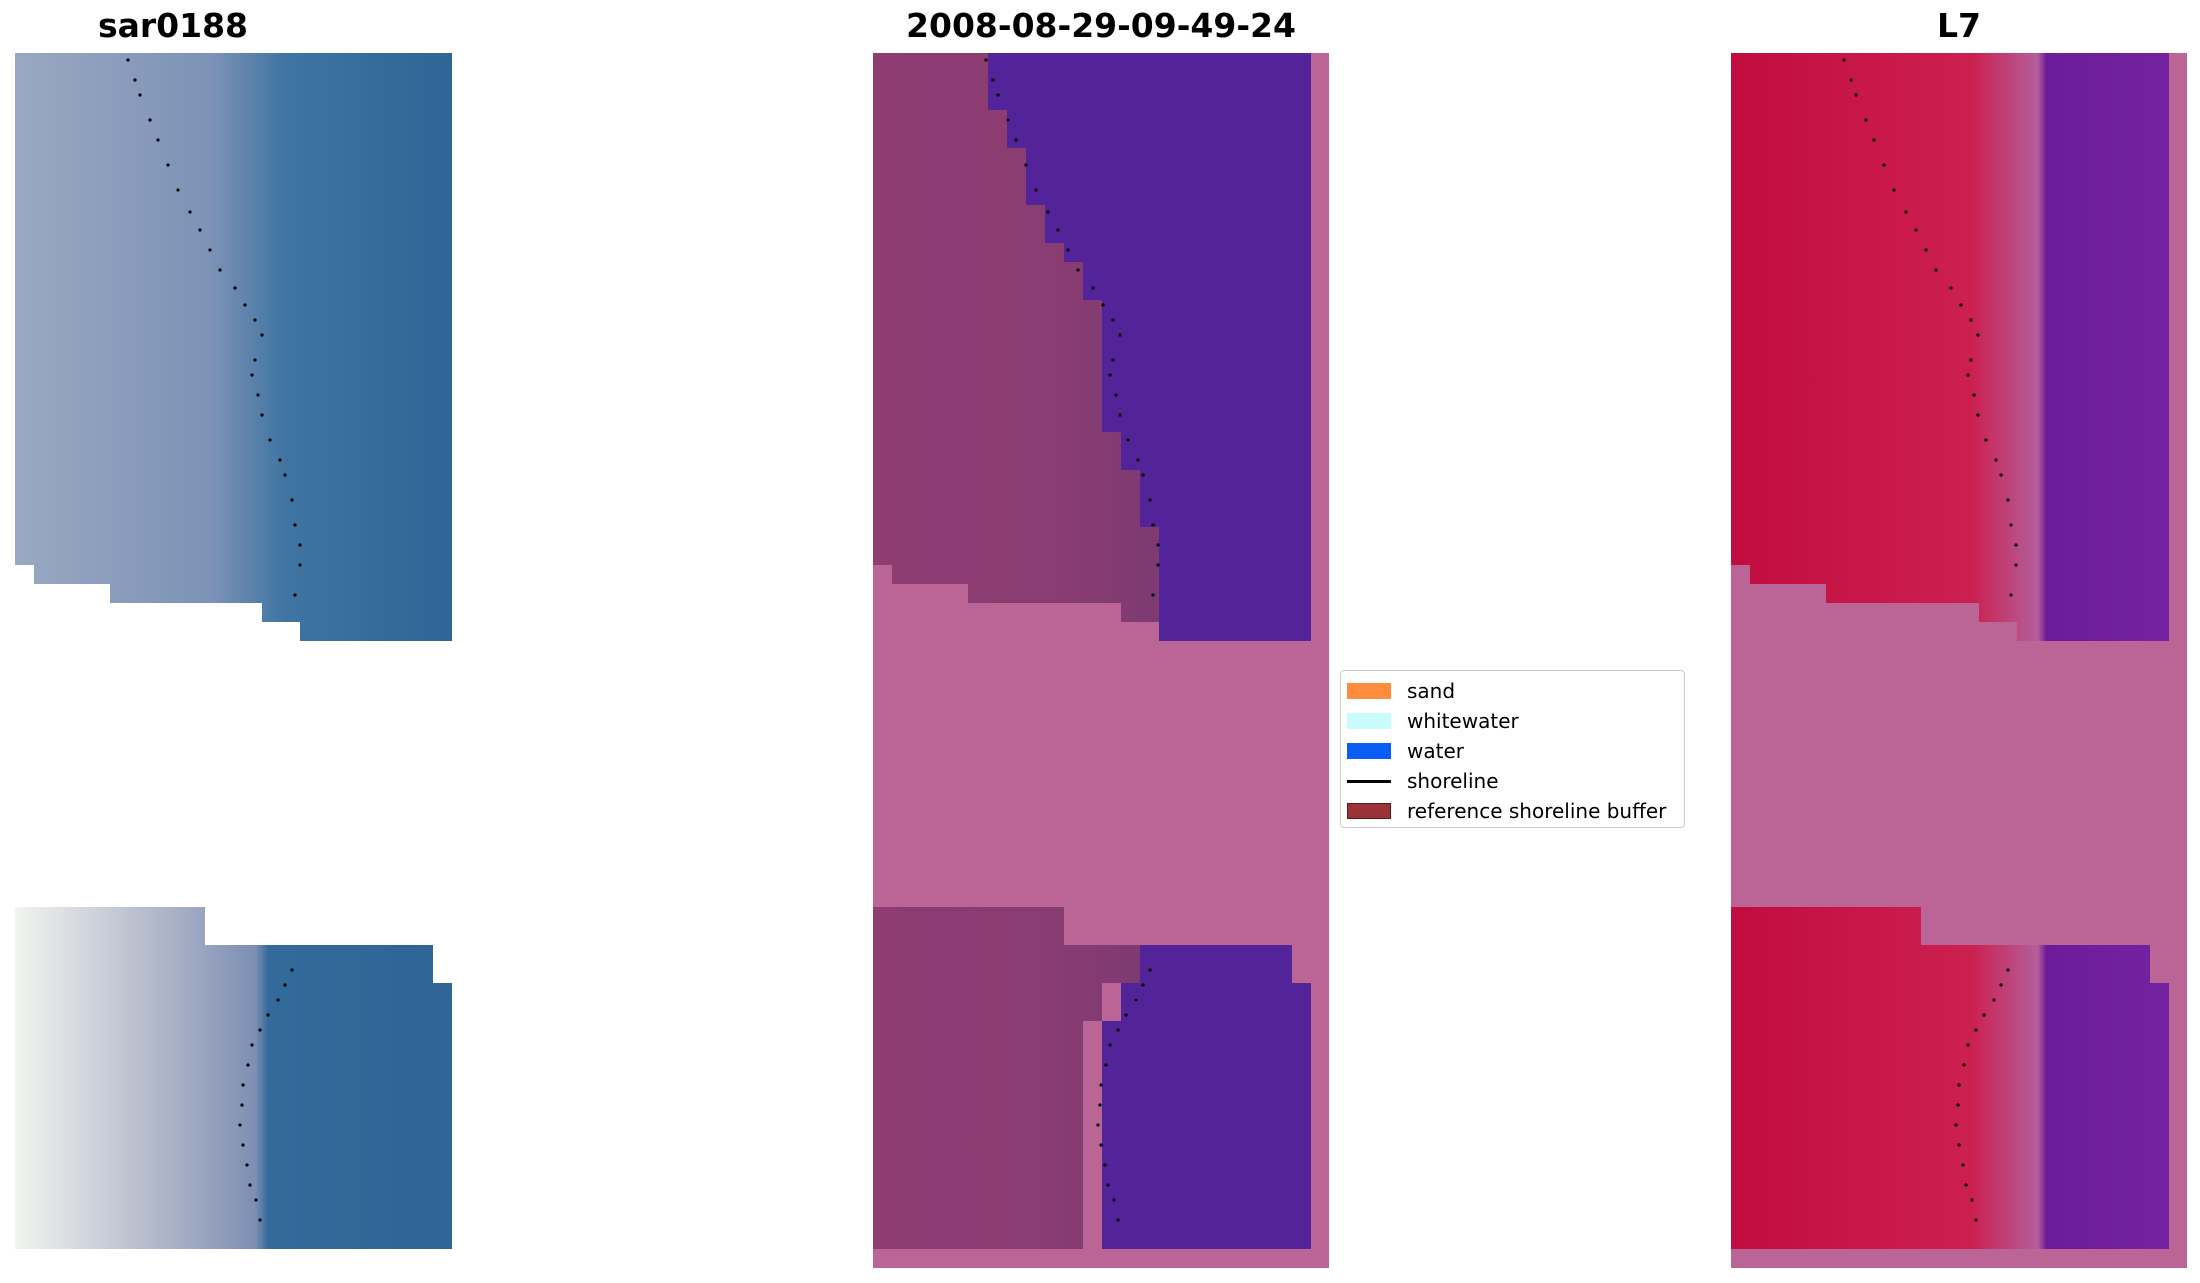 The width and height of the screenshot is (2200, 1283). I want to click on legend-item-water: water, so click(1405, 751).